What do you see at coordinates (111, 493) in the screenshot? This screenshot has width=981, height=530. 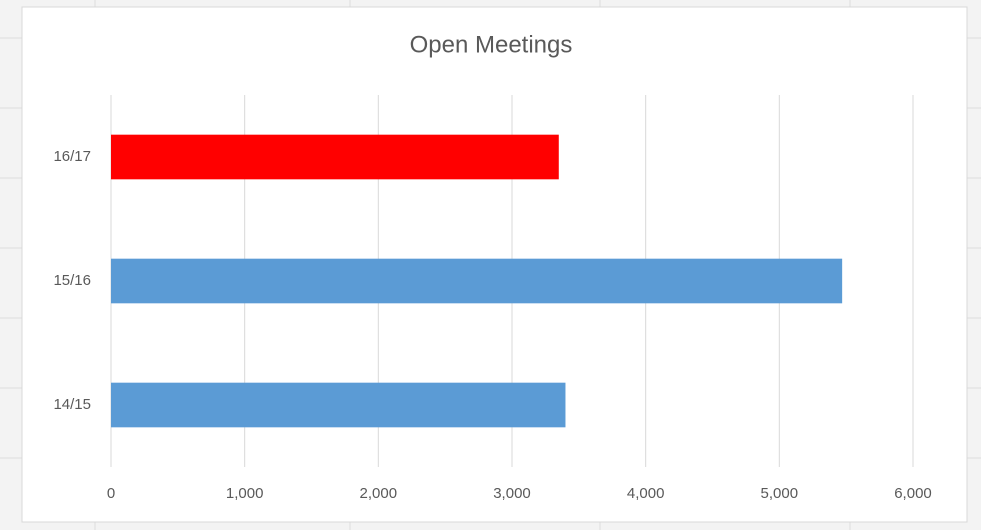 I see `x-tick-label: 0` at bounding box center [111, 493].